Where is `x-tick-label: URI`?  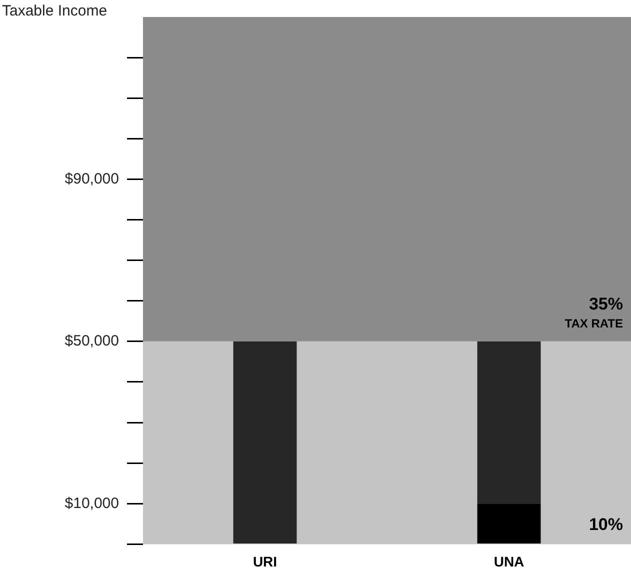 x-tick-label: URI is located at coordinates (265, 561).